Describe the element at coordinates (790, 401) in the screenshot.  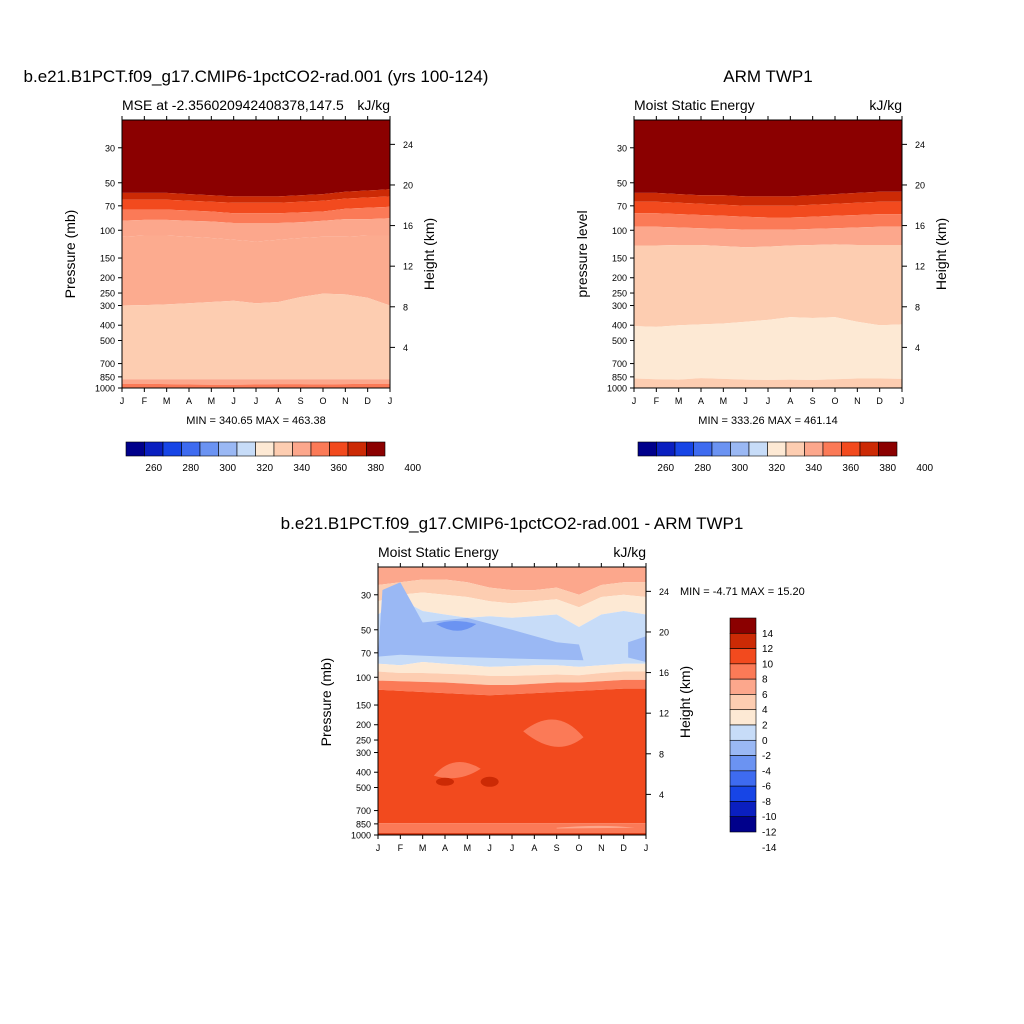
I see `x-tick-label: A` at that location.